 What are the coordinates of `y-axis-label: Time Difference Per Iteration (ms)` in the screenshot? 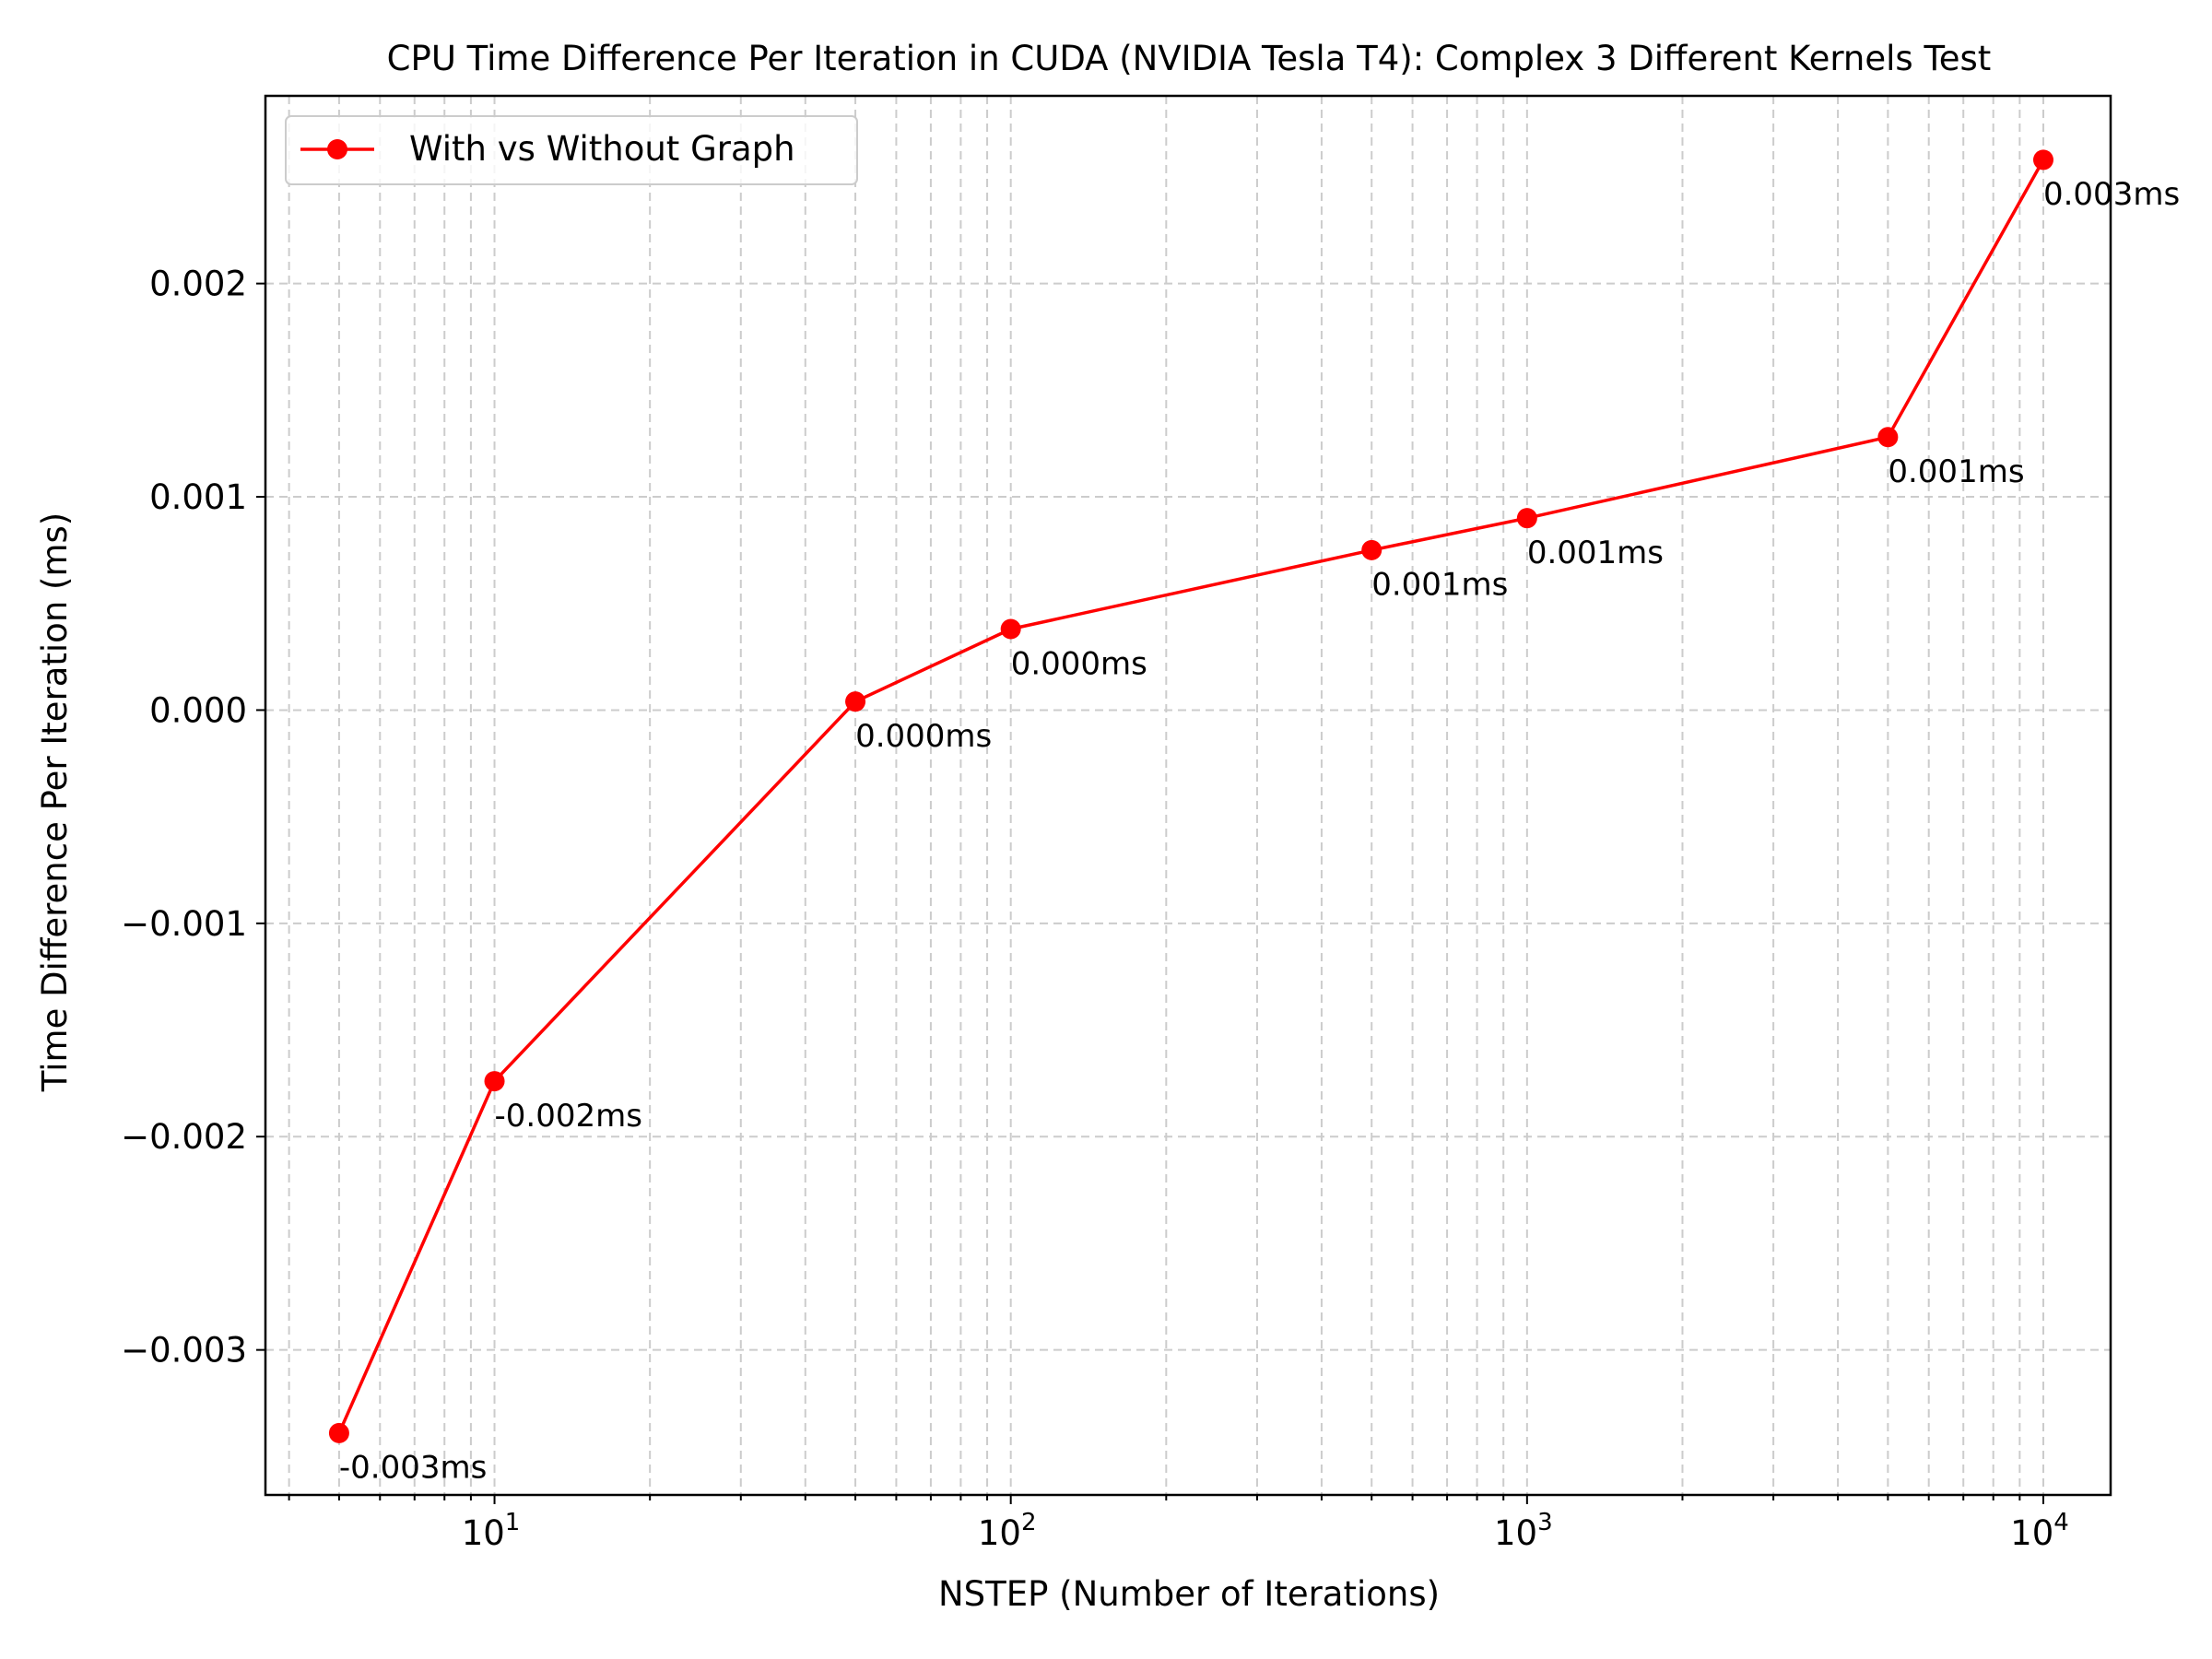 It's located at (55, 802).